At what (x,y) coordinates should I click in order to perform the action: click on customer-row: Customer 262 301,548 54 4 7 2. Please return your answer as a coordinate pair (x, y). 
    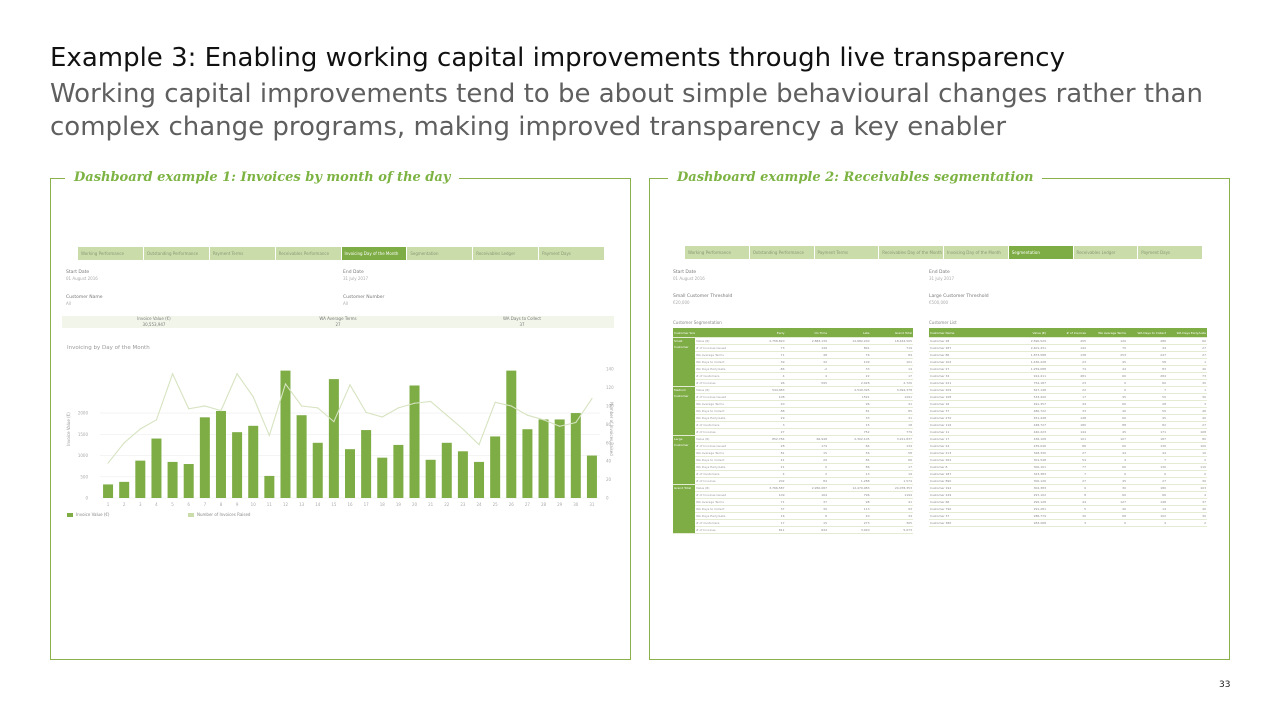
    Looking at the image, I should click on (1068, 460).